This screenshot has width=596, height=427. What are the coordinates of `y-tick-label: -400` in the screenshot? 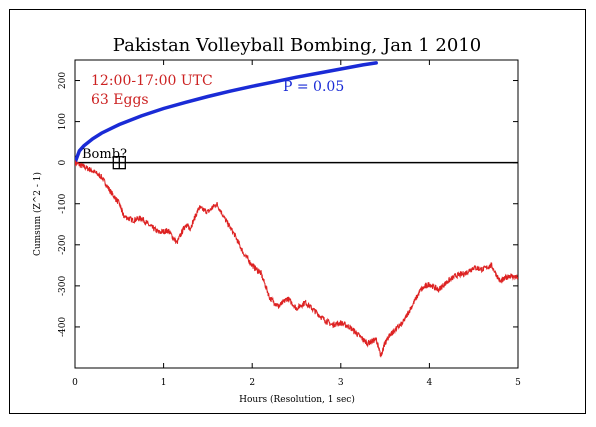 It's located at (63, 327).